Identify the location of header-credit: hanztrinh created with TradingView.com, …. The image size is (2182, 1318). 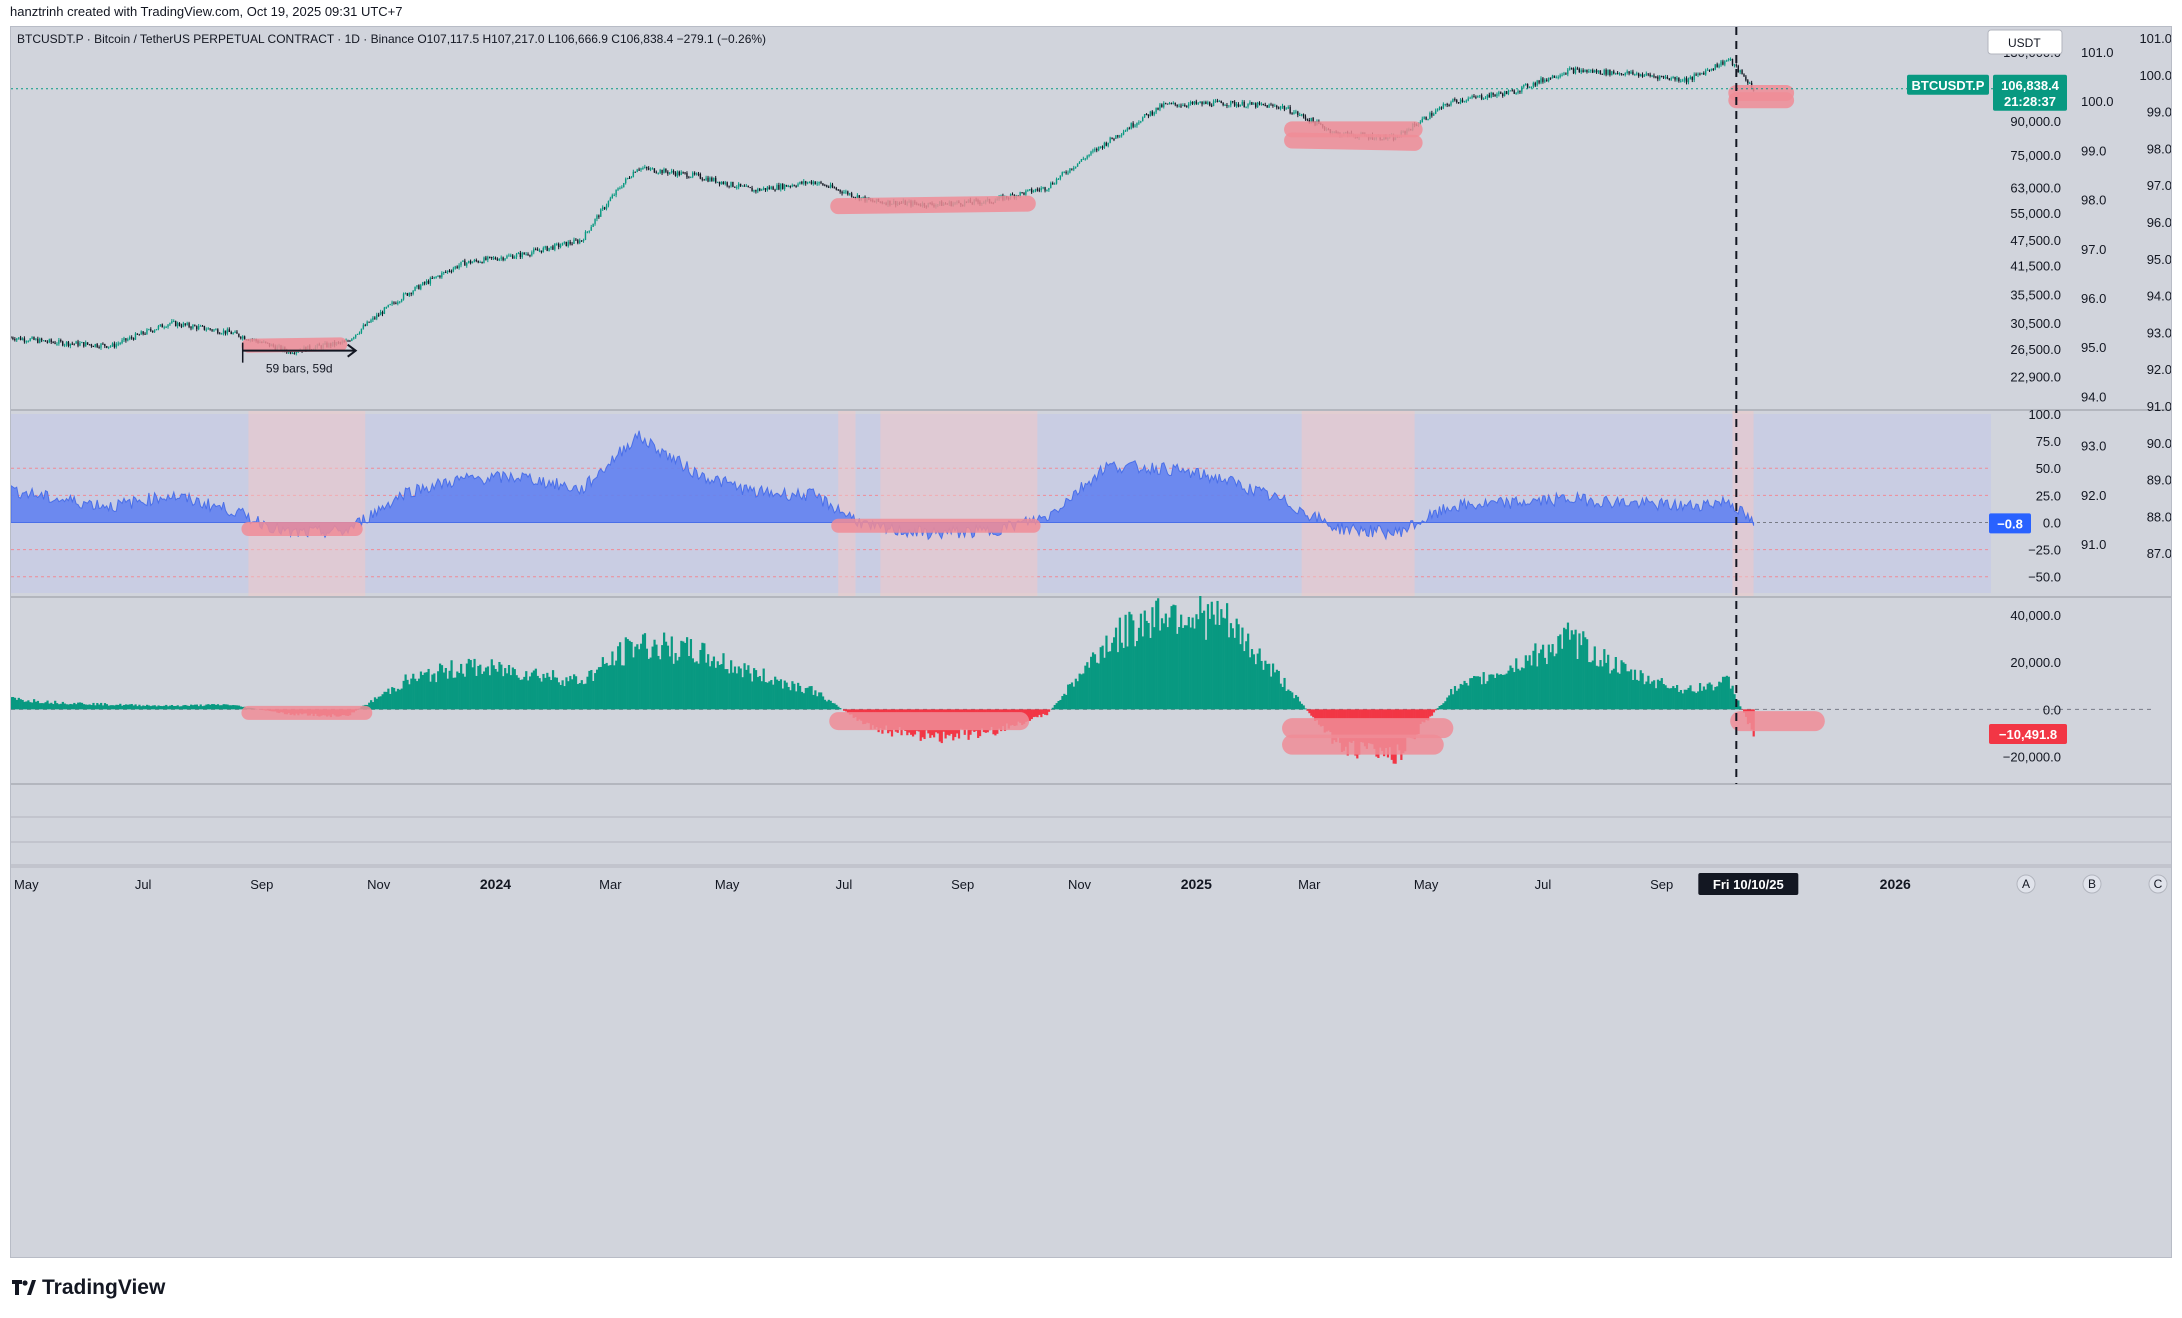
(206, 11).